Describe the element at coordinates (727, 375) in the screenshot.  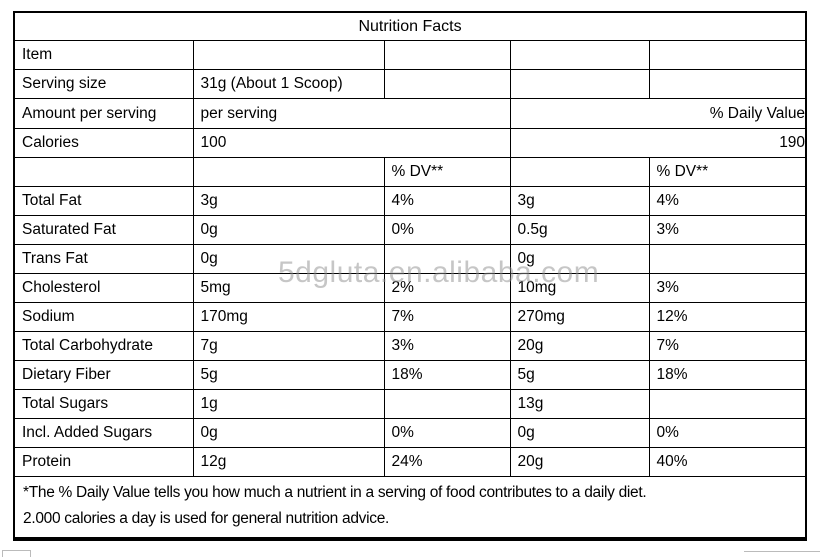
I see `nutrient-dv-daily: 18%` at that location.